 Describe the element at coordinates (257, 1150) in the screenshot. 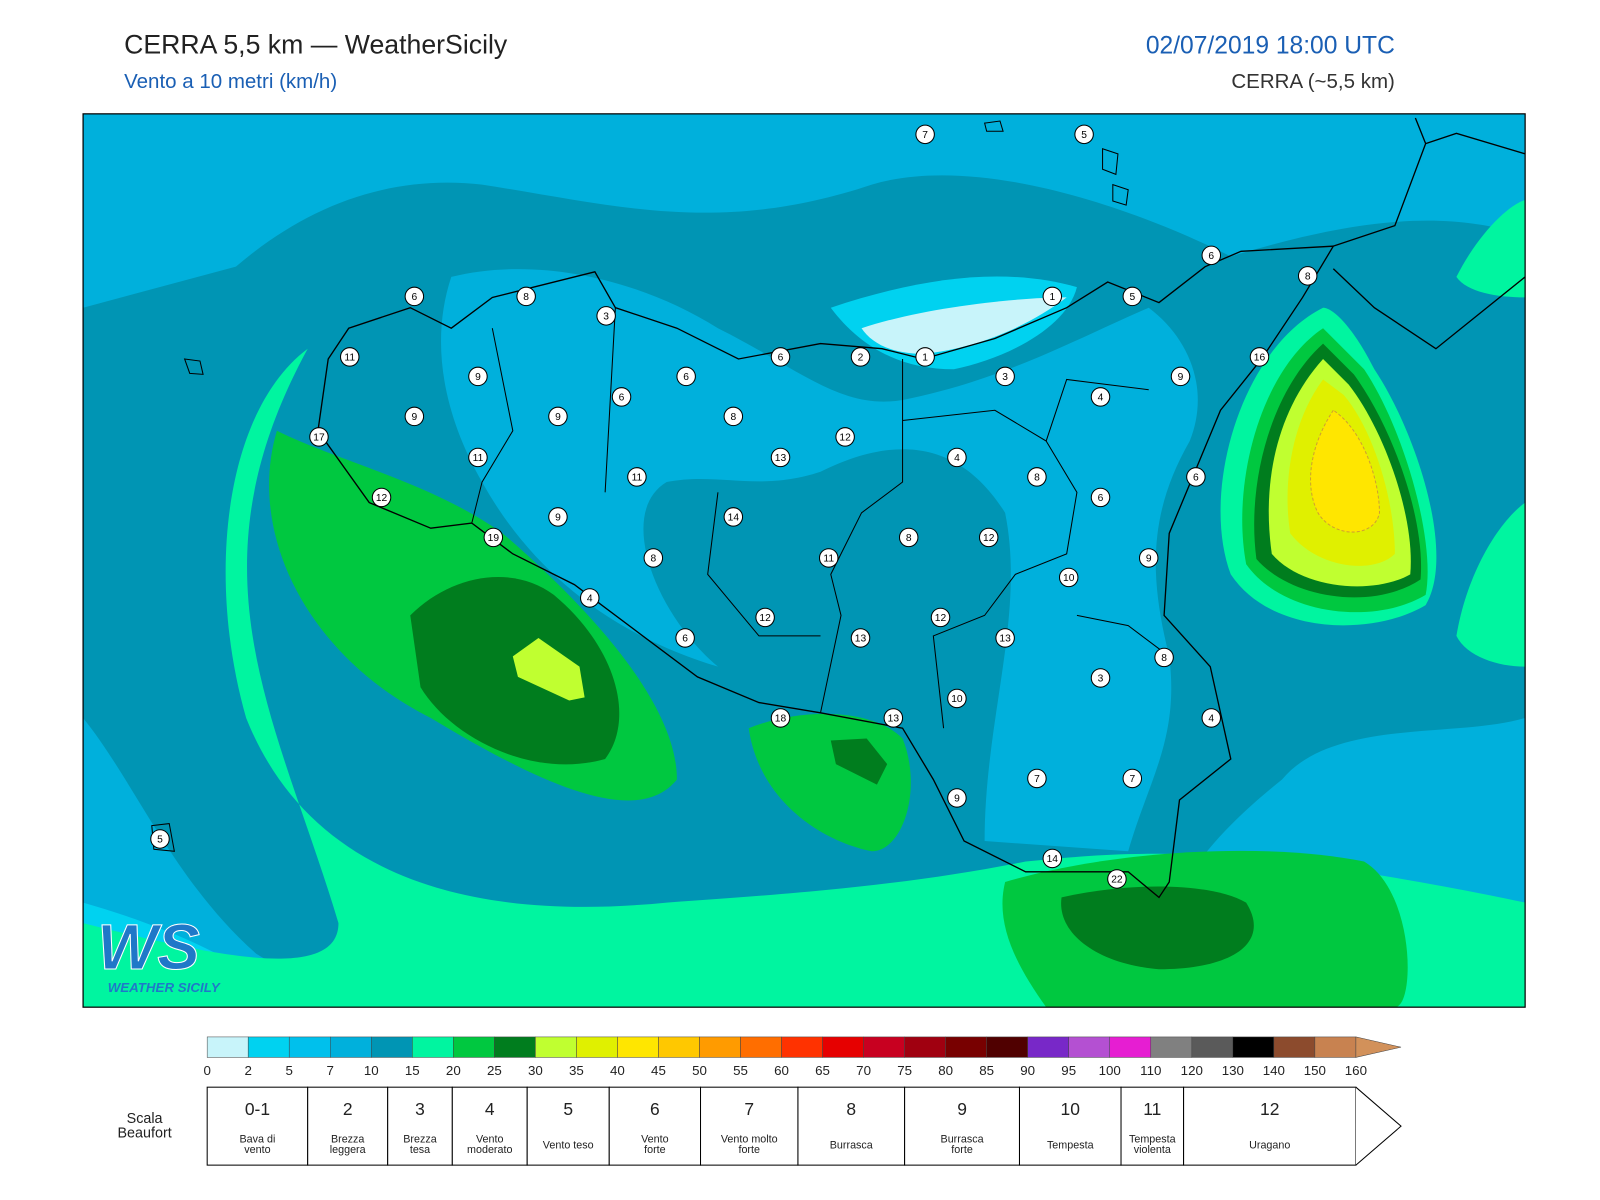

I see `beaufort-description: vento` at that location.